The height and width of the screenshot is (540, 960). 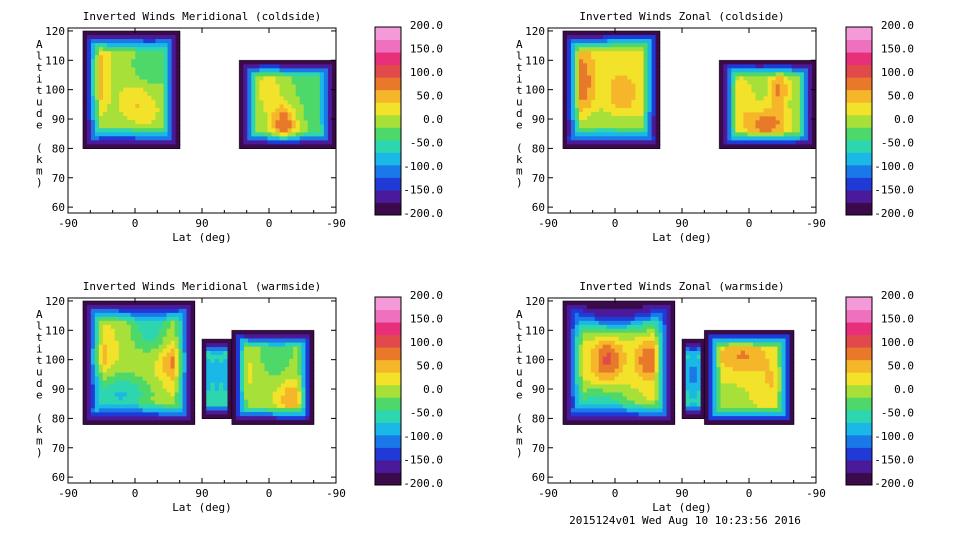 I want to click on y-tick-label: 60, so click(x=58, y=477).